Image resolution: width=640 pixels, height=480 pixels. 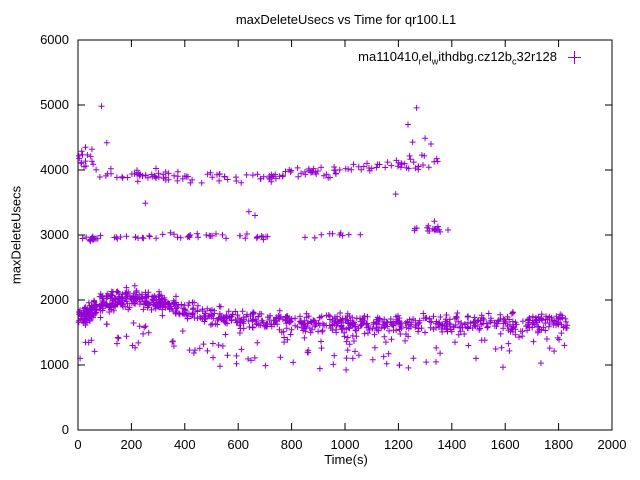 I want to click on svg-text: 600, so click(x=238, y=444).